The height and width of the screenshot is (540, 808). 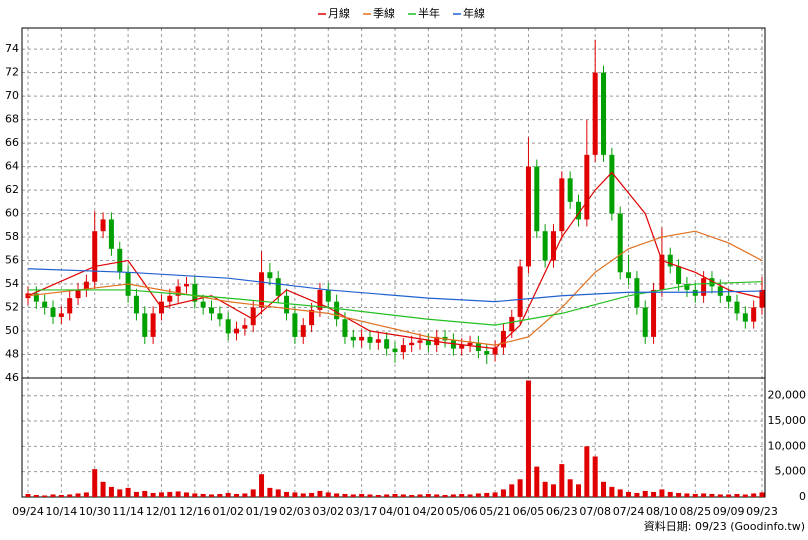 I want to click on x-tick-label: 01/02, so click(x=228, y=511).